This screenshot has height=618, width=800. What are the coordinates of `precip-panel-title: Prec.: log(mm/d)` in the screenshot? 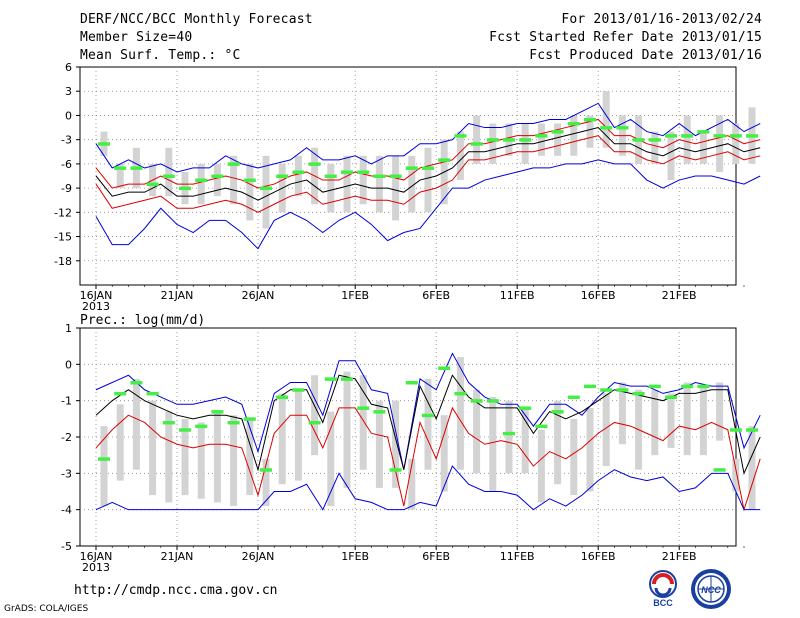 It's located at (142, 320).